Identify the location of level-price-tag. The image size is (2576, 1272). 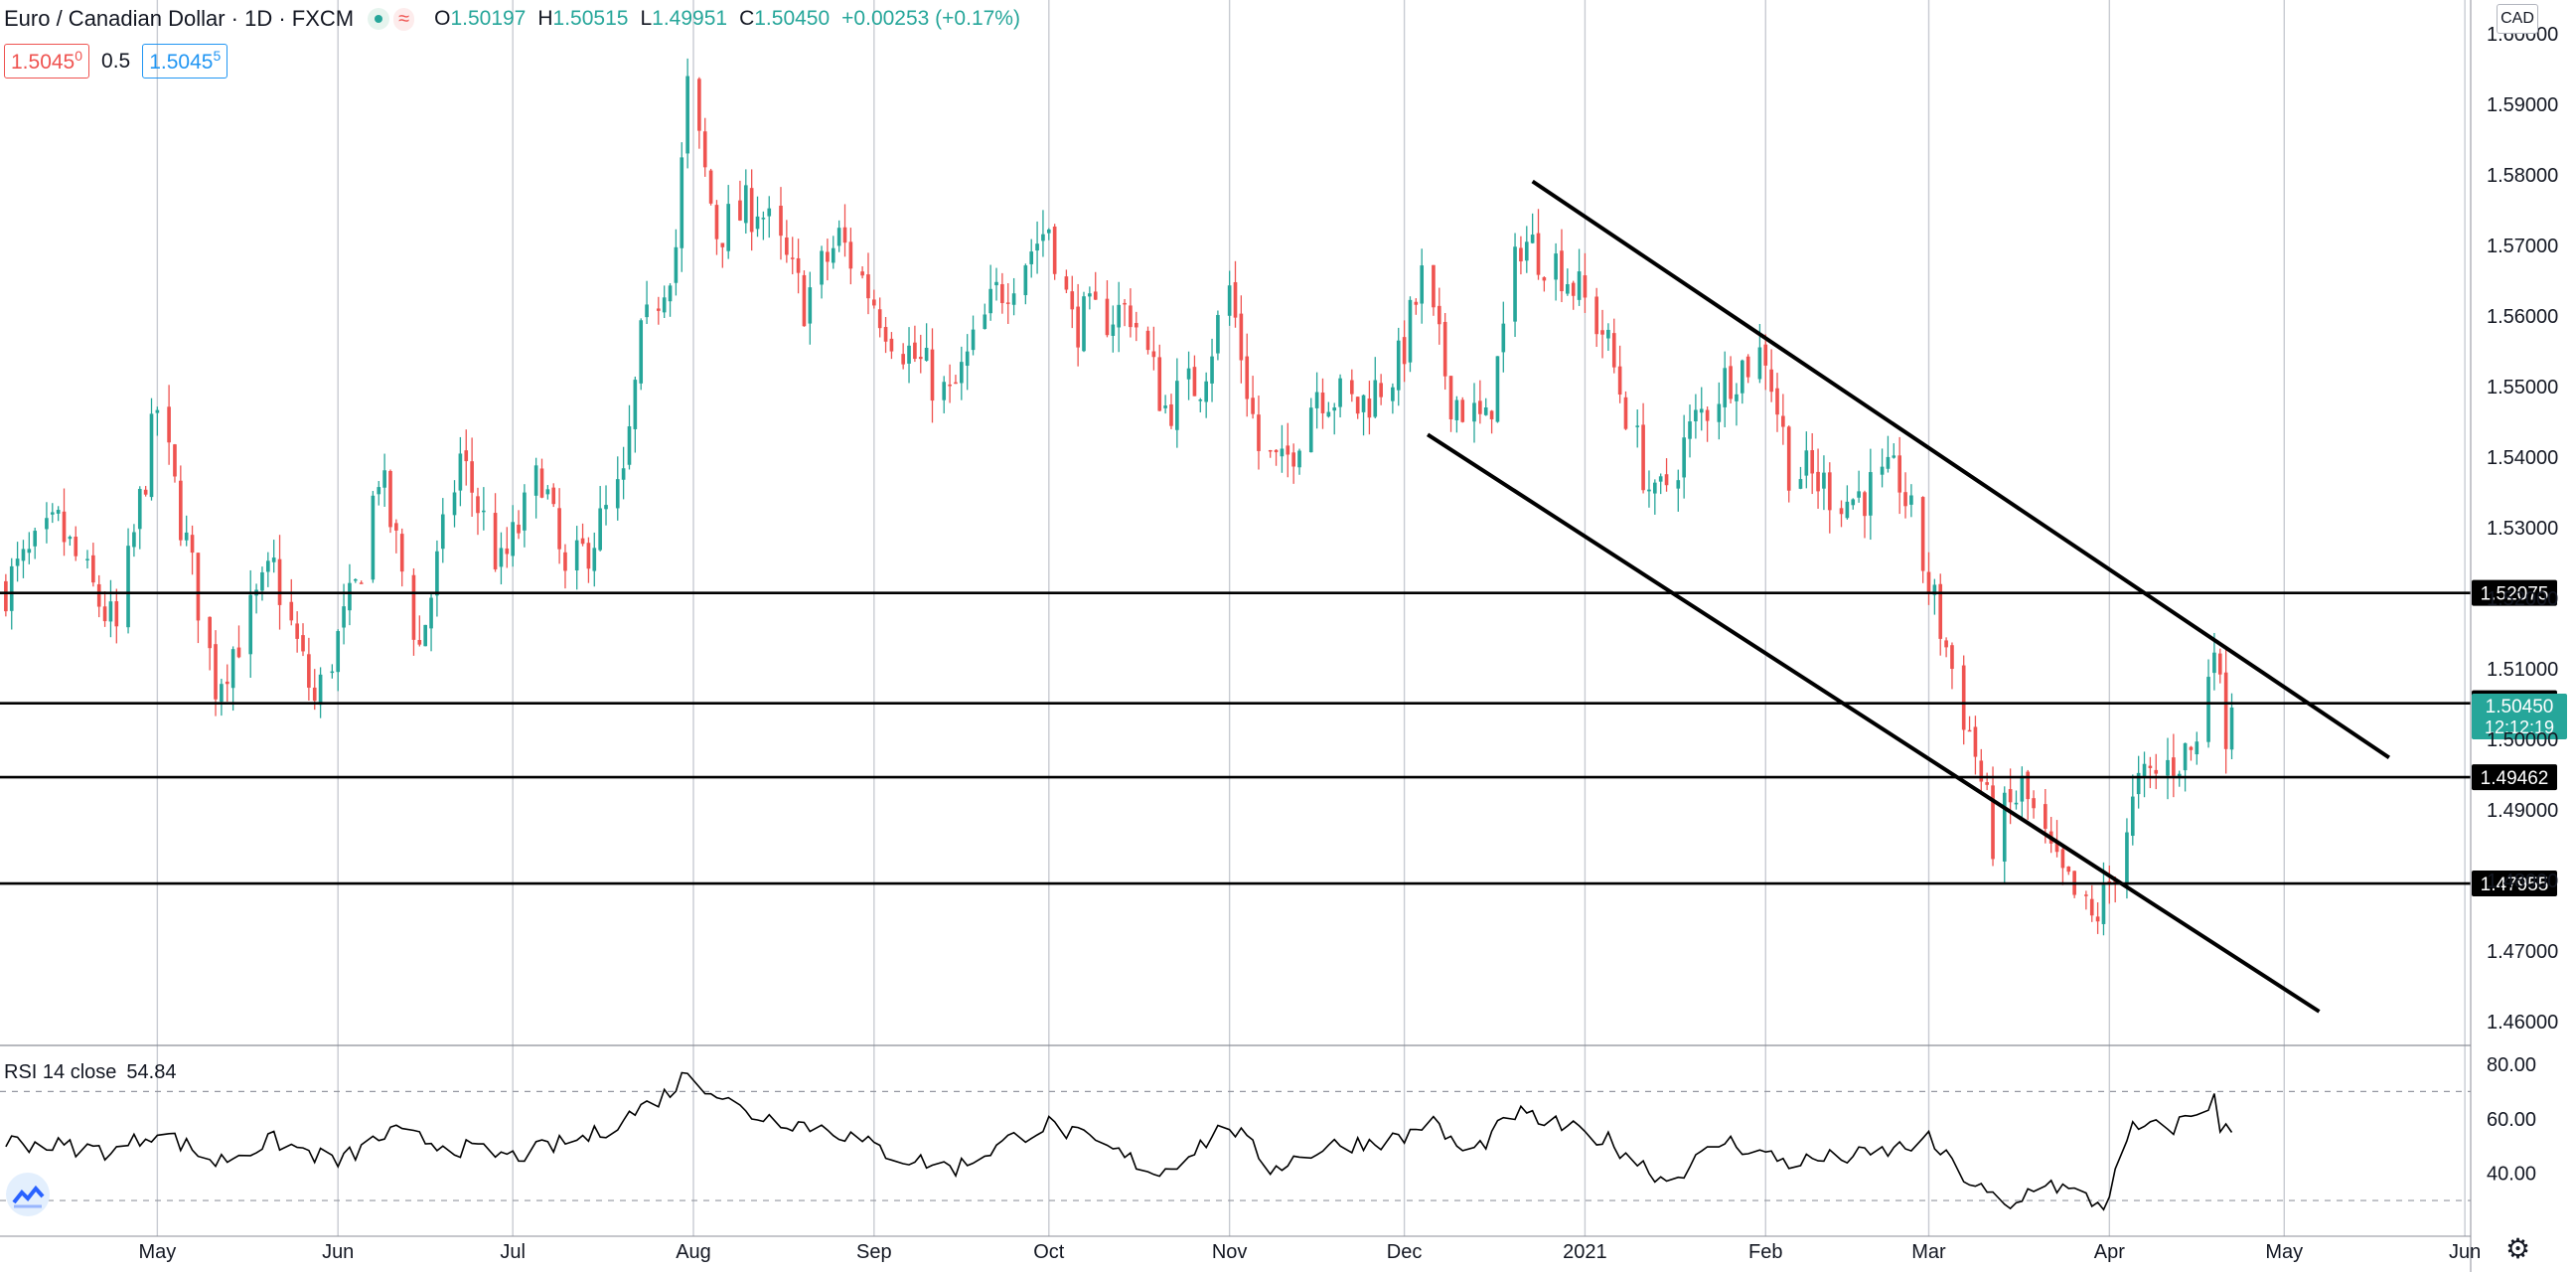
(2514, 592).